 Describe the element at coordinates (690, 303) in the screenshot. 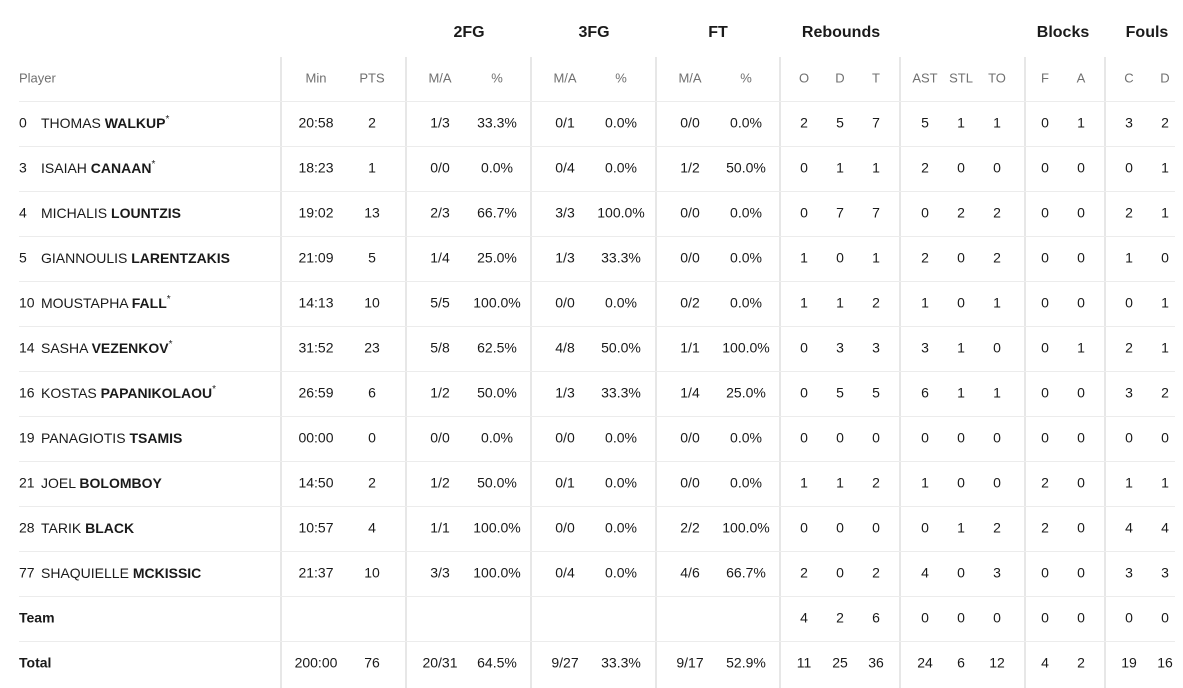

I see `stat-cell: 0/2` at that location.